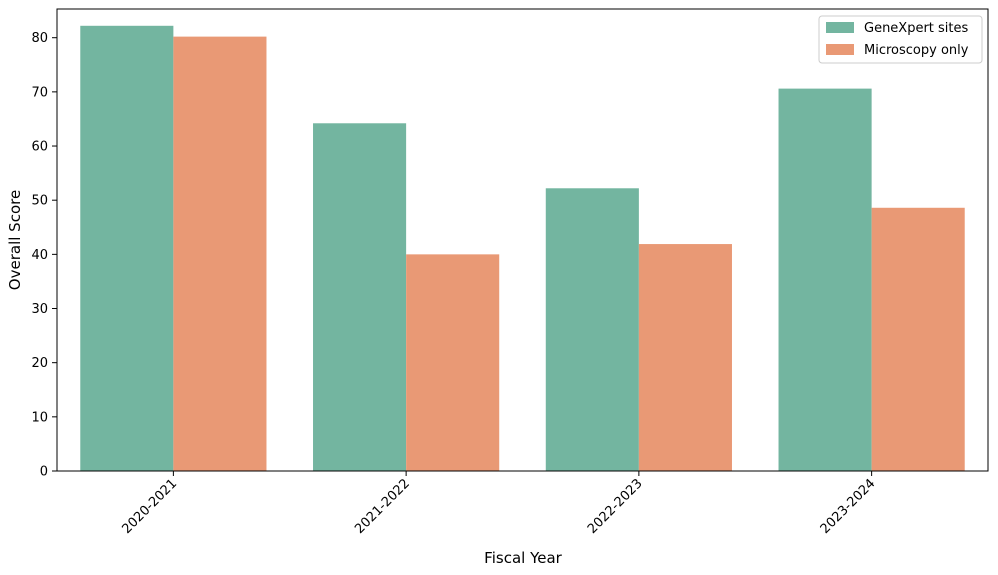  Describe the element at coordinates (825, 279) in the screenshot. I see `bar-genexpert-sites-2023-2024` at that location.